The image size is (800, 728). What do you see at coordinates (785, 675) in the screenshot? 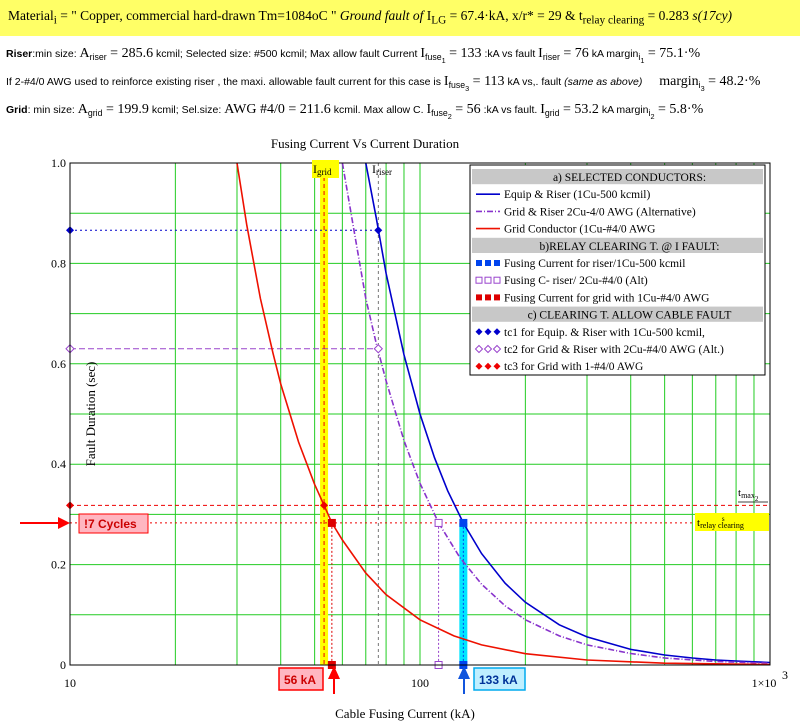
I see `x-tick-exponent: 3` at bounding box center [785, 675].